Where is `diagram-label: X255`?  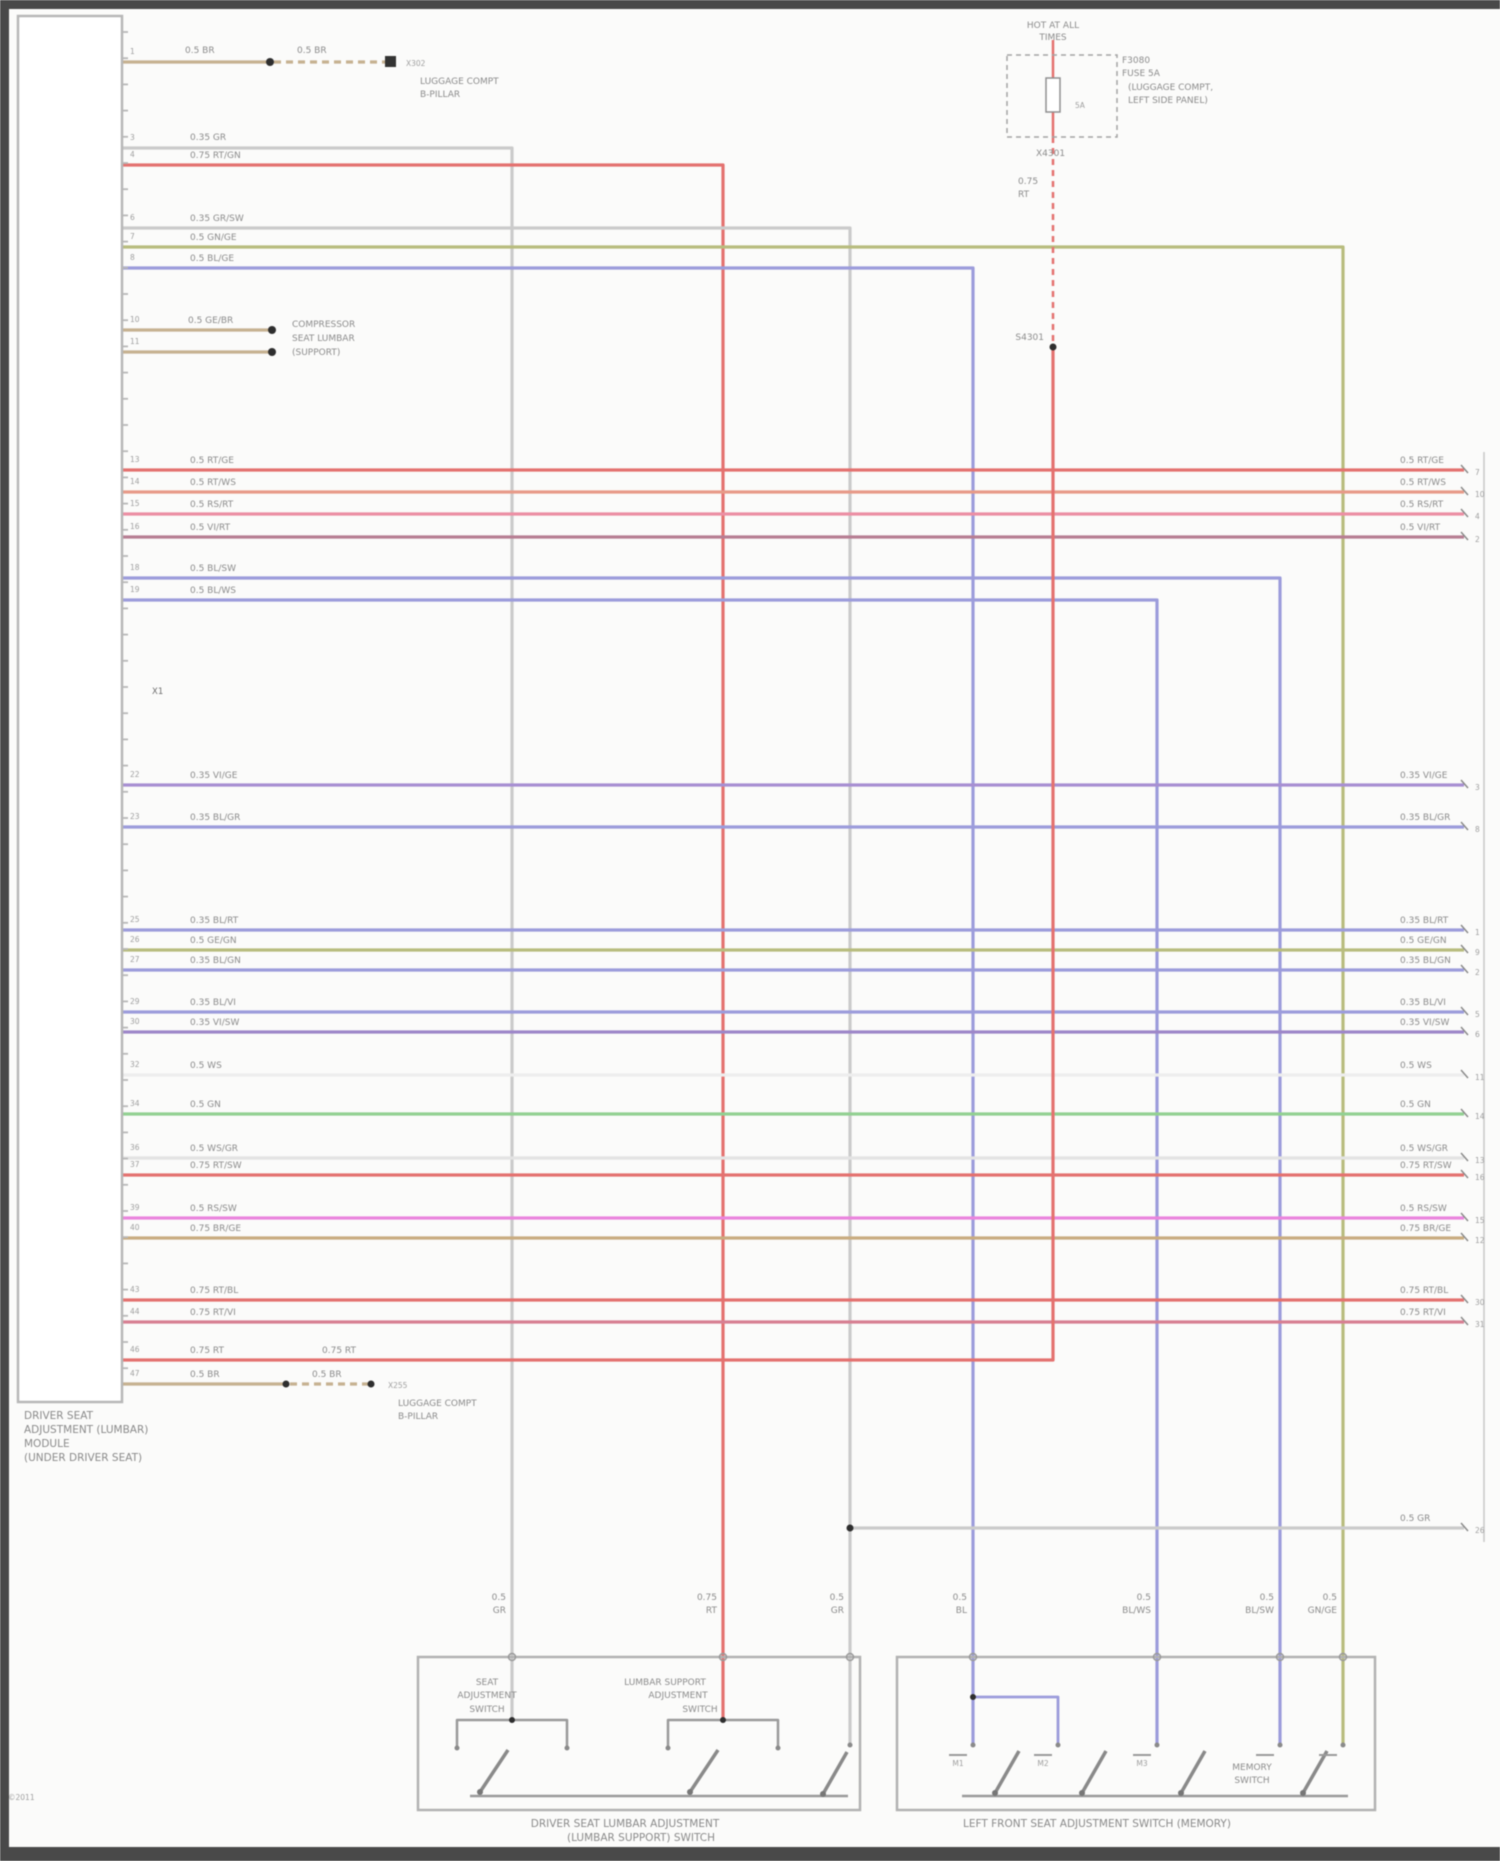 diagram-label: X255 is located at coordinates (398, 1385).